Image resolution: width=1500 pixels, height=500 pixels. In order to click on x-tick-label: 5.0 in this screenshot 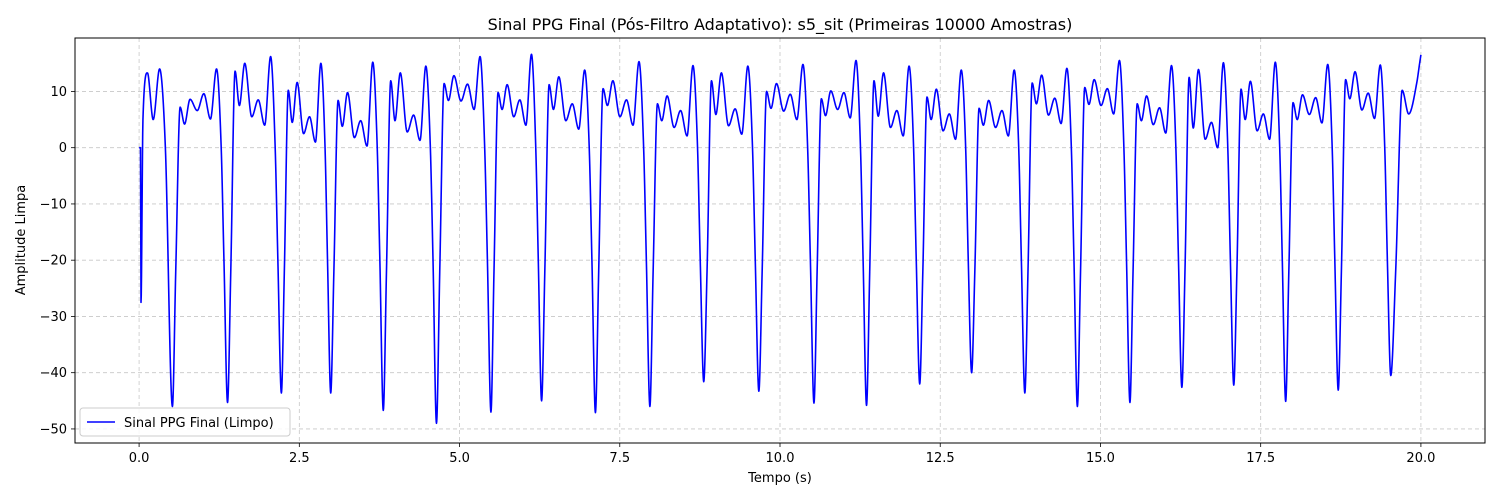, I will do `click(459, 458)`.